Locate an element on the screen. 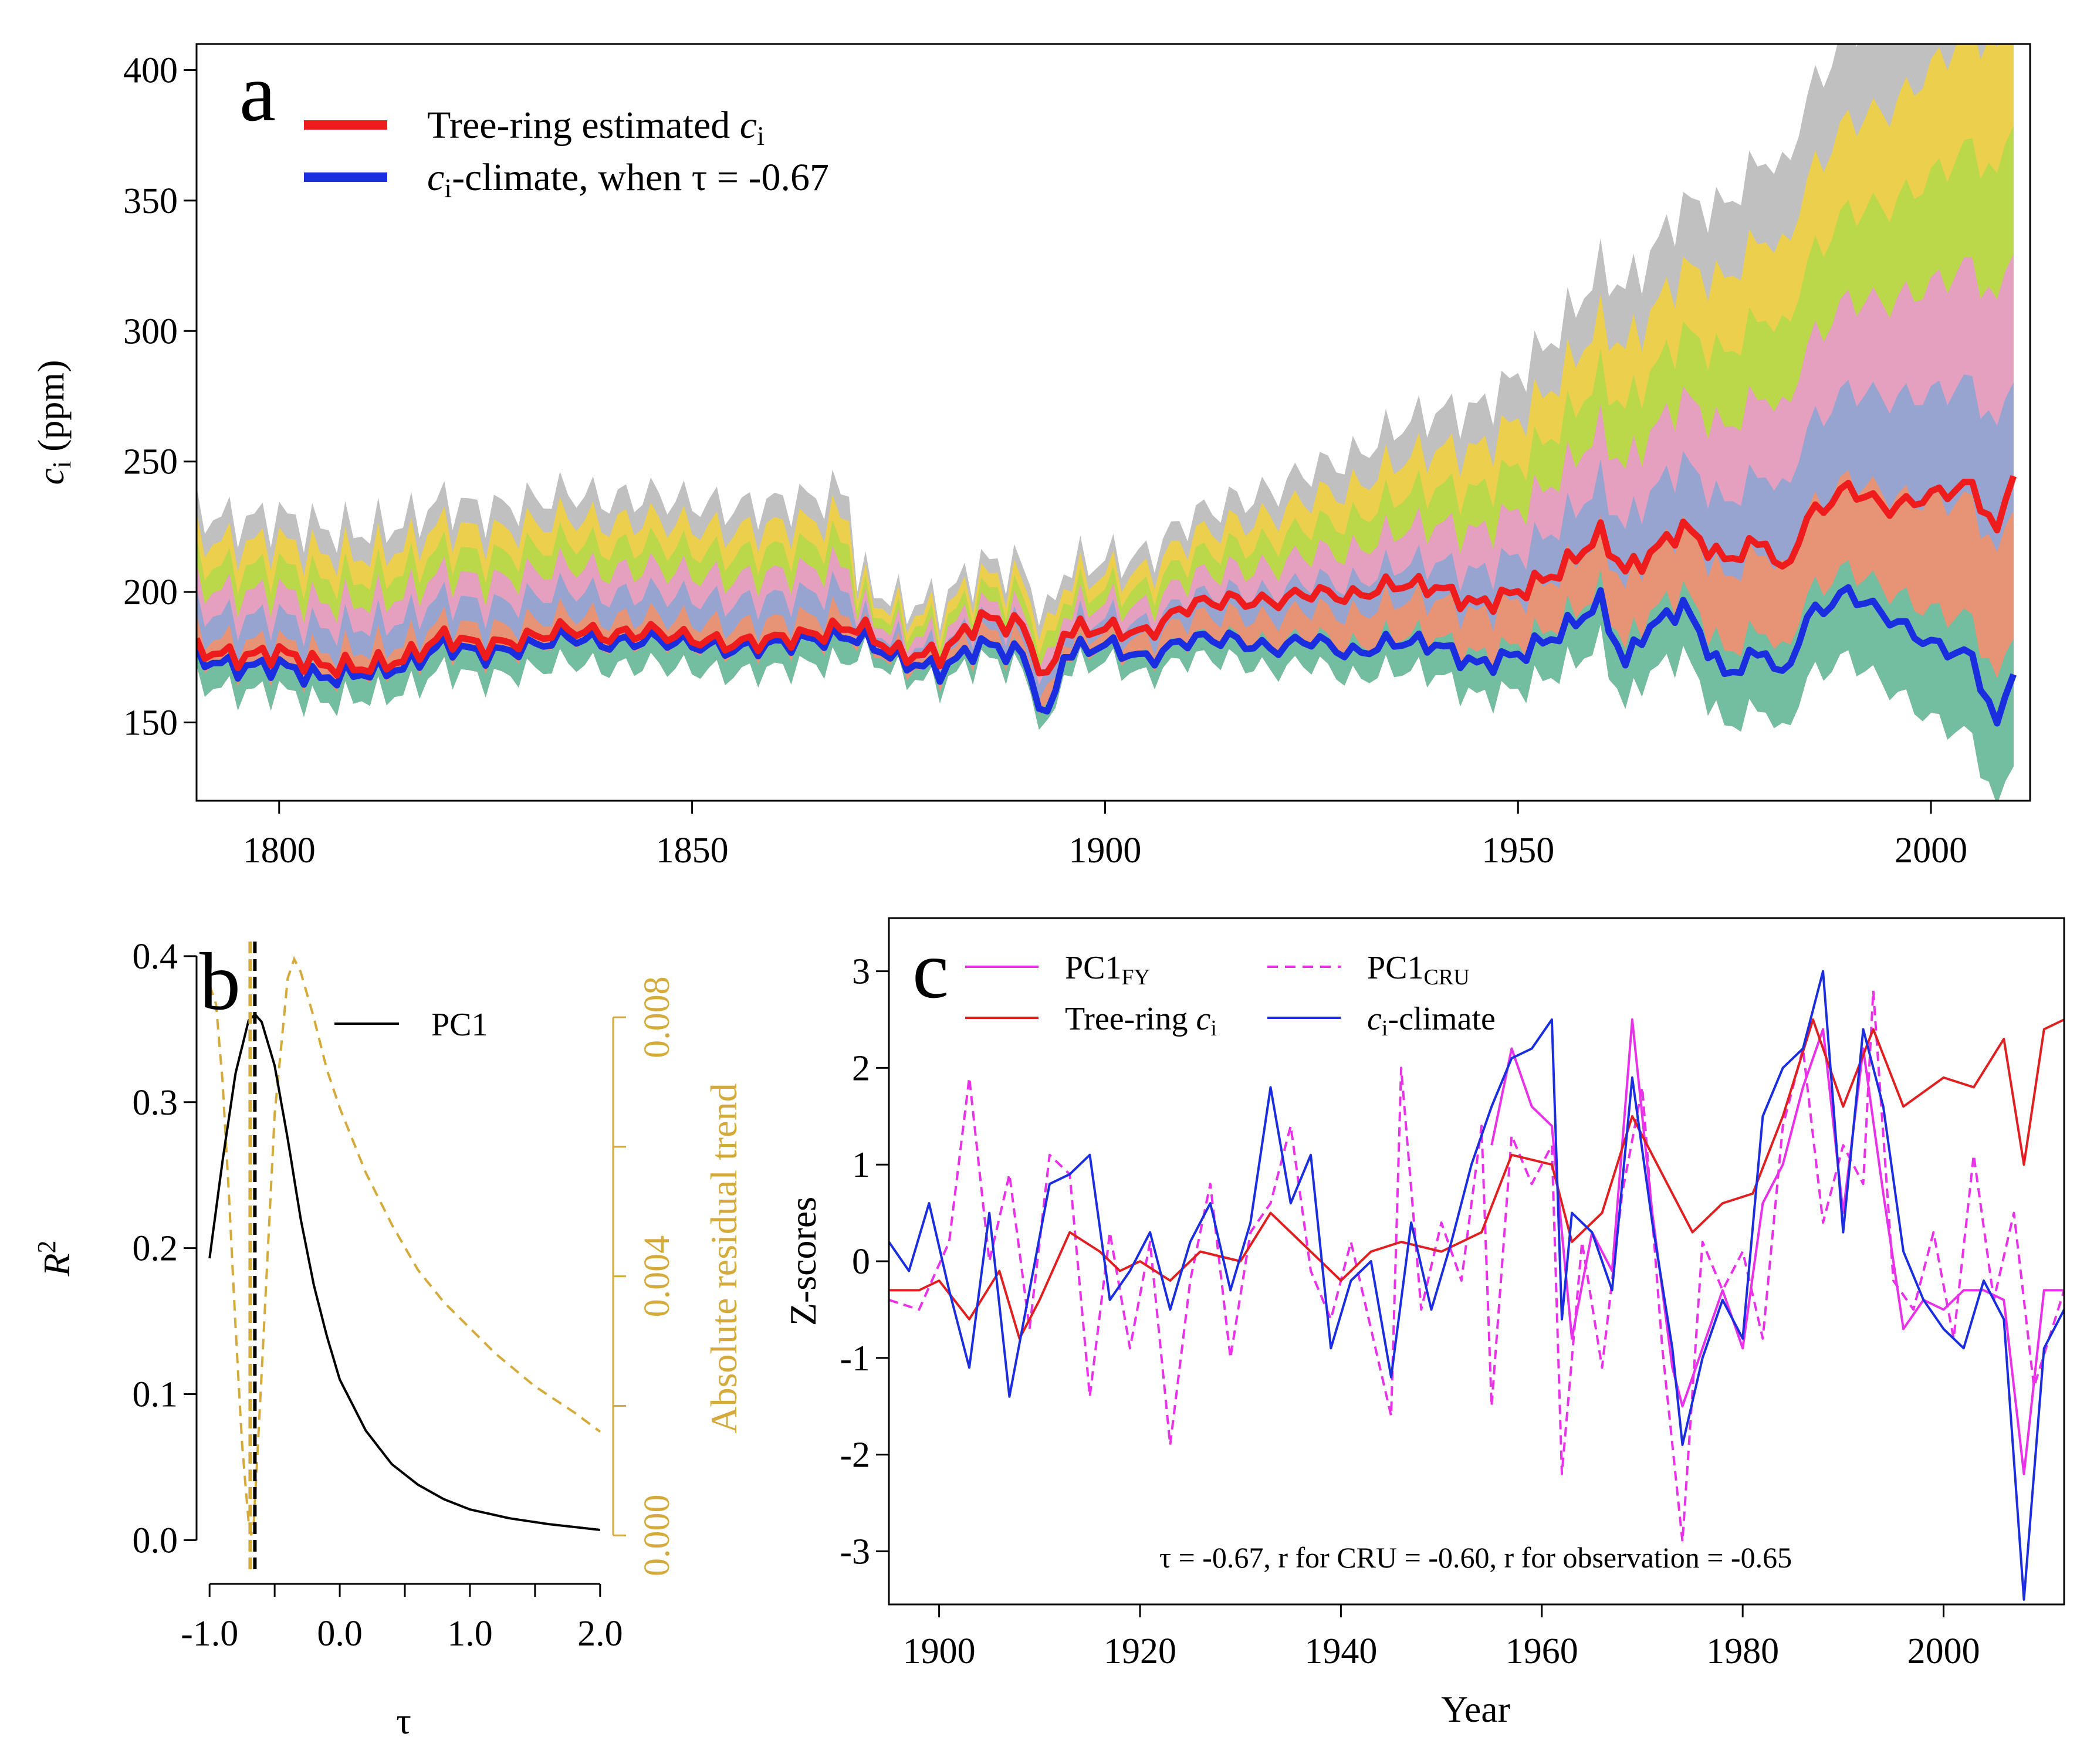 Image resolution: width=2087 pixels, height=1764 pixels. x-tick-label: 1920 is located at coordinates (1140, 1651).